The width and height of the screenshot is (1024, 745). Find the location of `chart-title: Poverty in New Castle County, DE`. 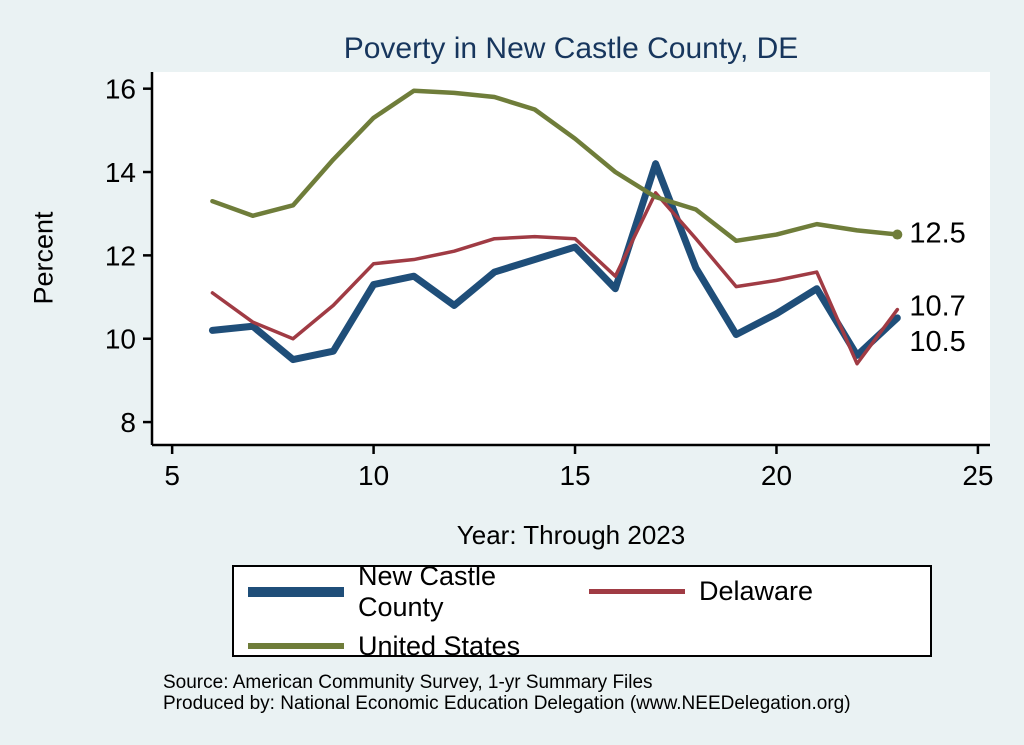

chart-title: Poverty in New Castle County, DE is located at coordinates (571, 48).